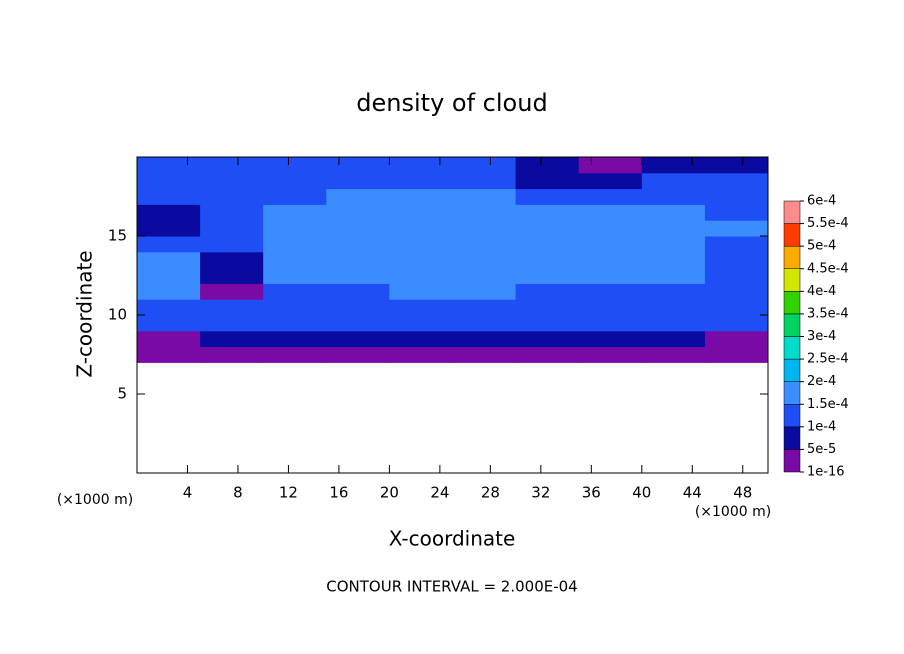 Image resolution: width=904 pixels, height=654 pixels. Describe the element at coordinates (821, 449) in the screenshot. I see `colorbar-label: 5e-5` at that location.